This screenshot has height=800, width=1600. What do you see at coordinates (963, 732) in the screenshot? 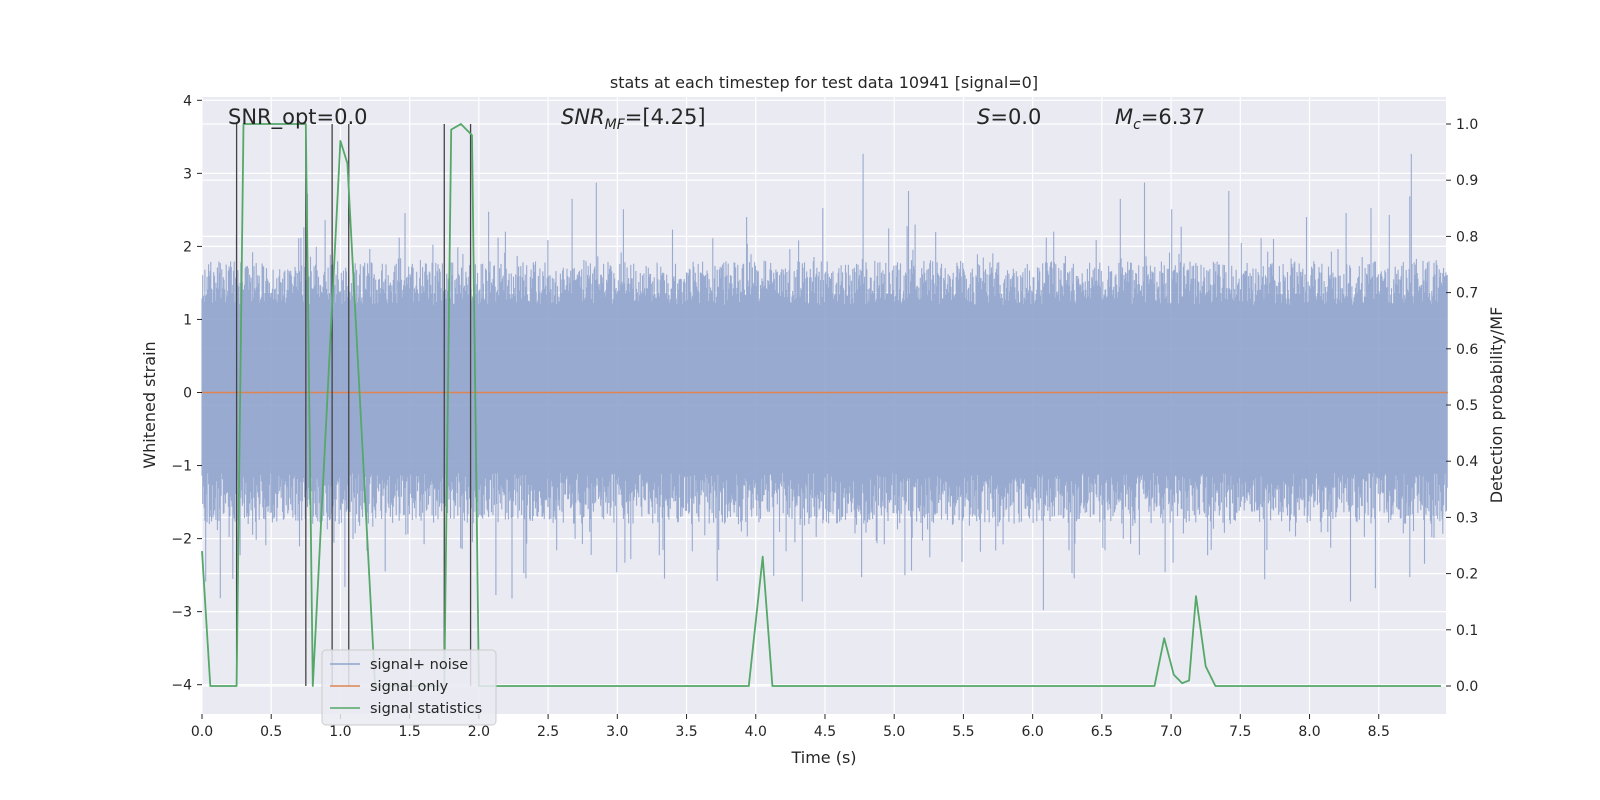
I see `x-tick-label: 5.5` at bounding box center [963, 732].